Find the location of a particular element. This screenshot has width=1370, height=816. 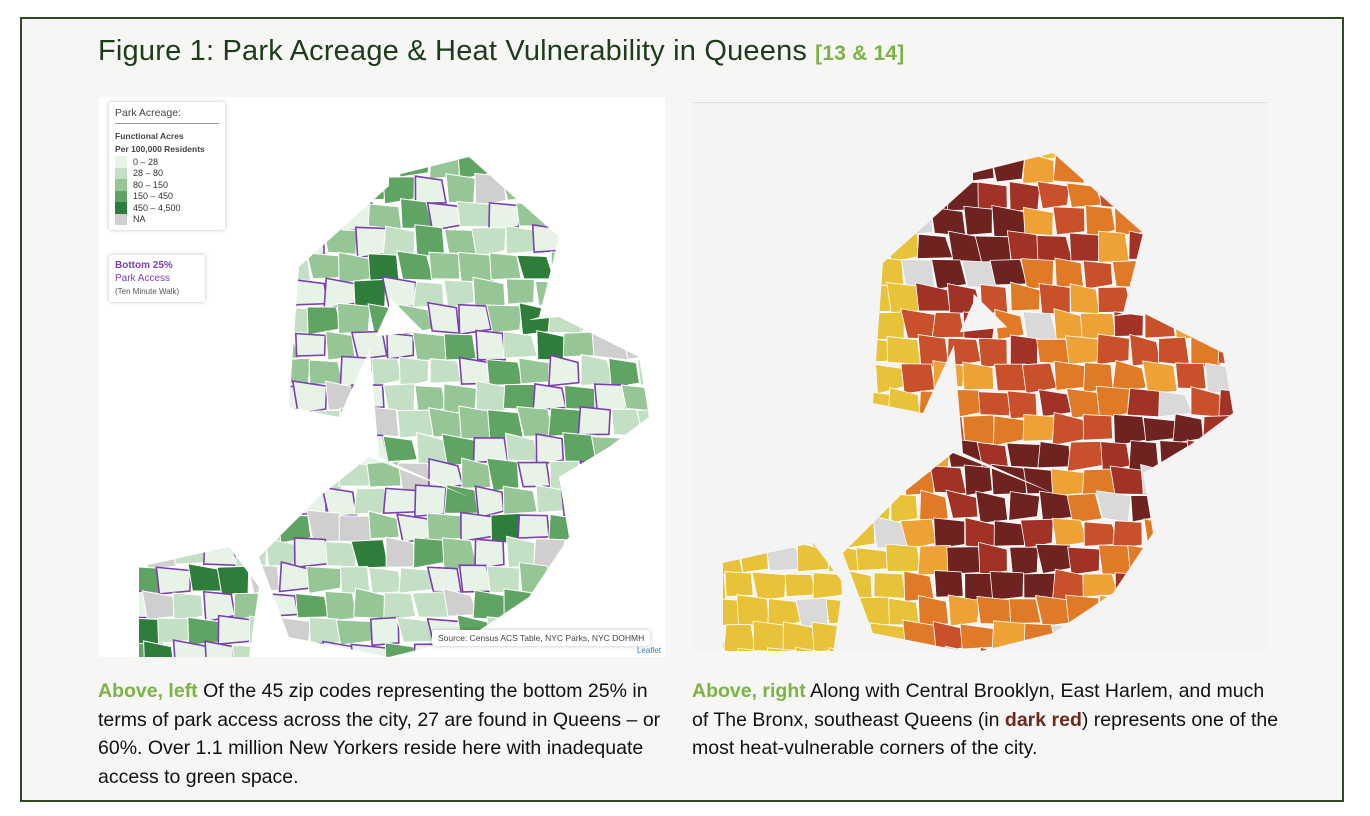

leaflet-link: Leaflet is located at coordinates (648, 650).